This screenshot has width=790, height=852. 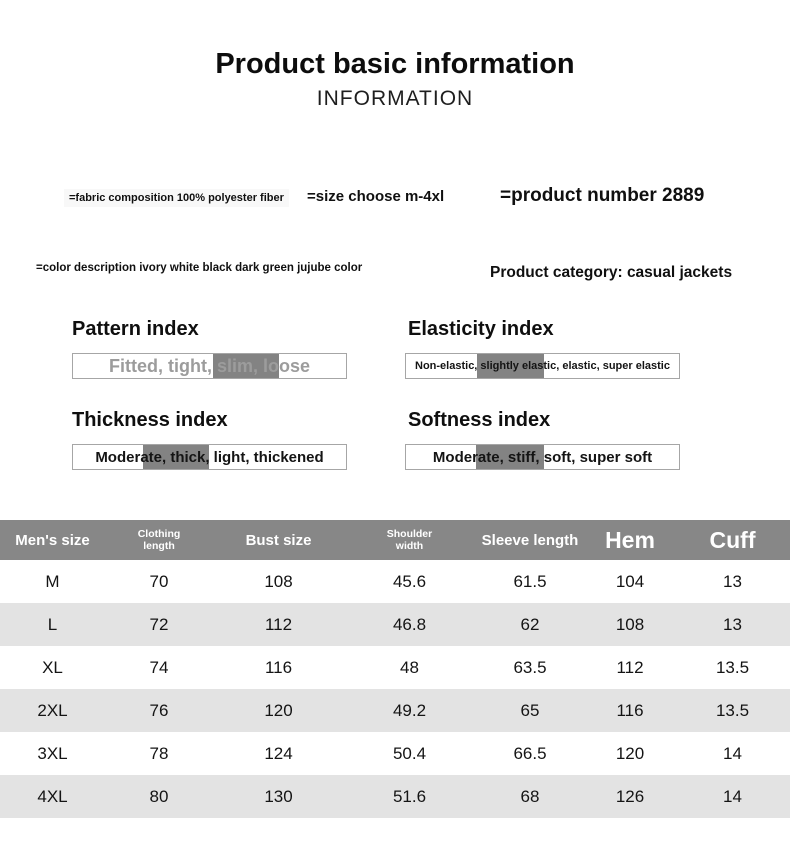 What do you see at coordinates (530, 540) in the screenshot?
I see `column-header-sleeve-length: Sleeve length` at bounding box center [530, 540].